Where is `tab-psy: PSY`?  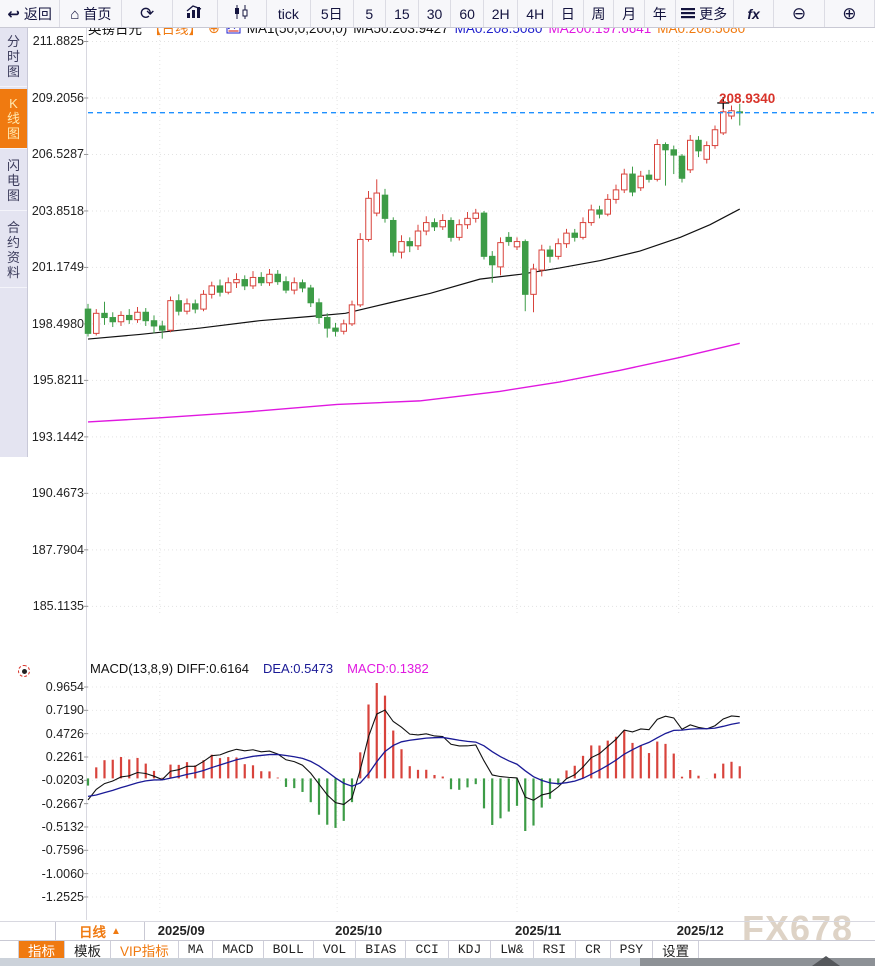 tab-psy: PSY is located at coordinates (632, 949).